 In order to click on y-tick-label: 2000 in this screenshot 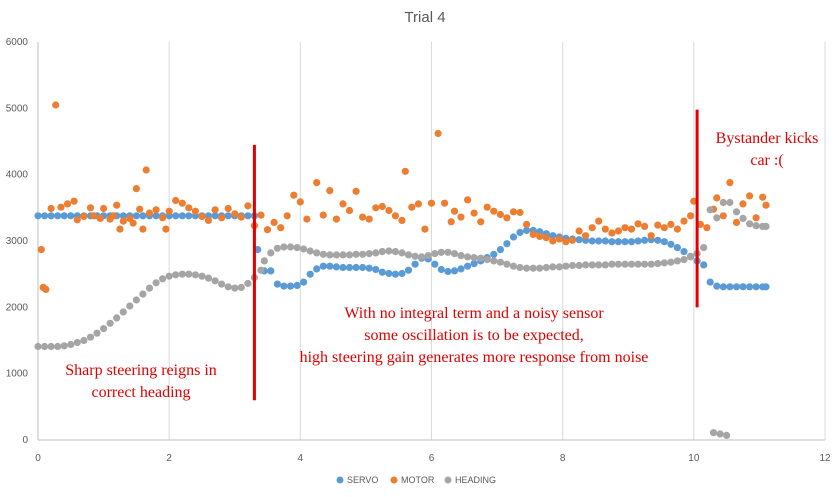, I will do `click(17, 307)`.